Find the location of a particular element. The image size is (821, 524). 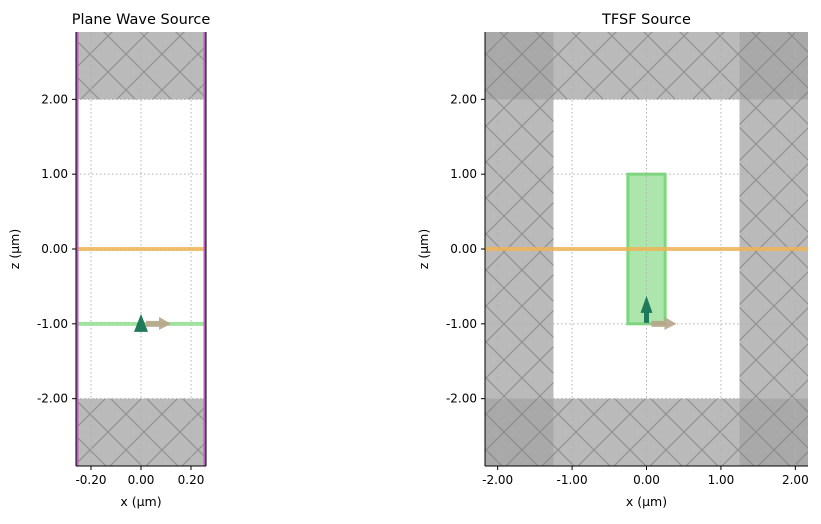

x-tick-label: -2.00 is located at coordinates (497, 480).